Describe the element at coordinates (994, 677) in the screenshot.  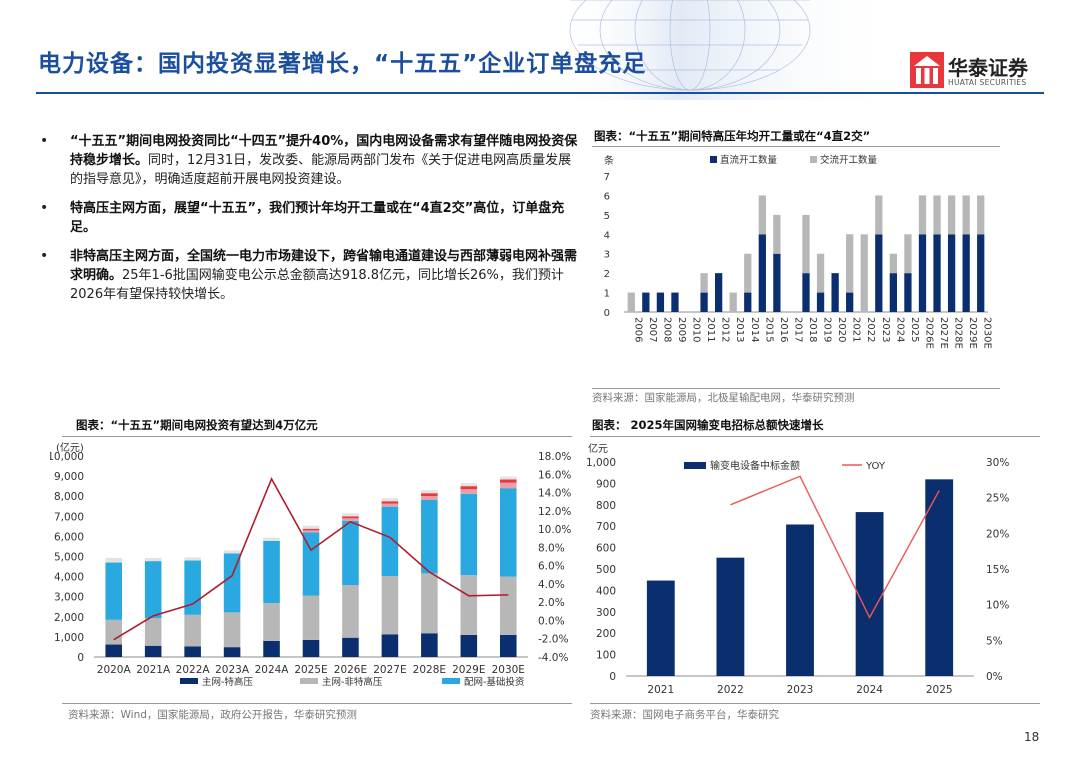
I see `bid-y2-tick-label: 0%` at that location.